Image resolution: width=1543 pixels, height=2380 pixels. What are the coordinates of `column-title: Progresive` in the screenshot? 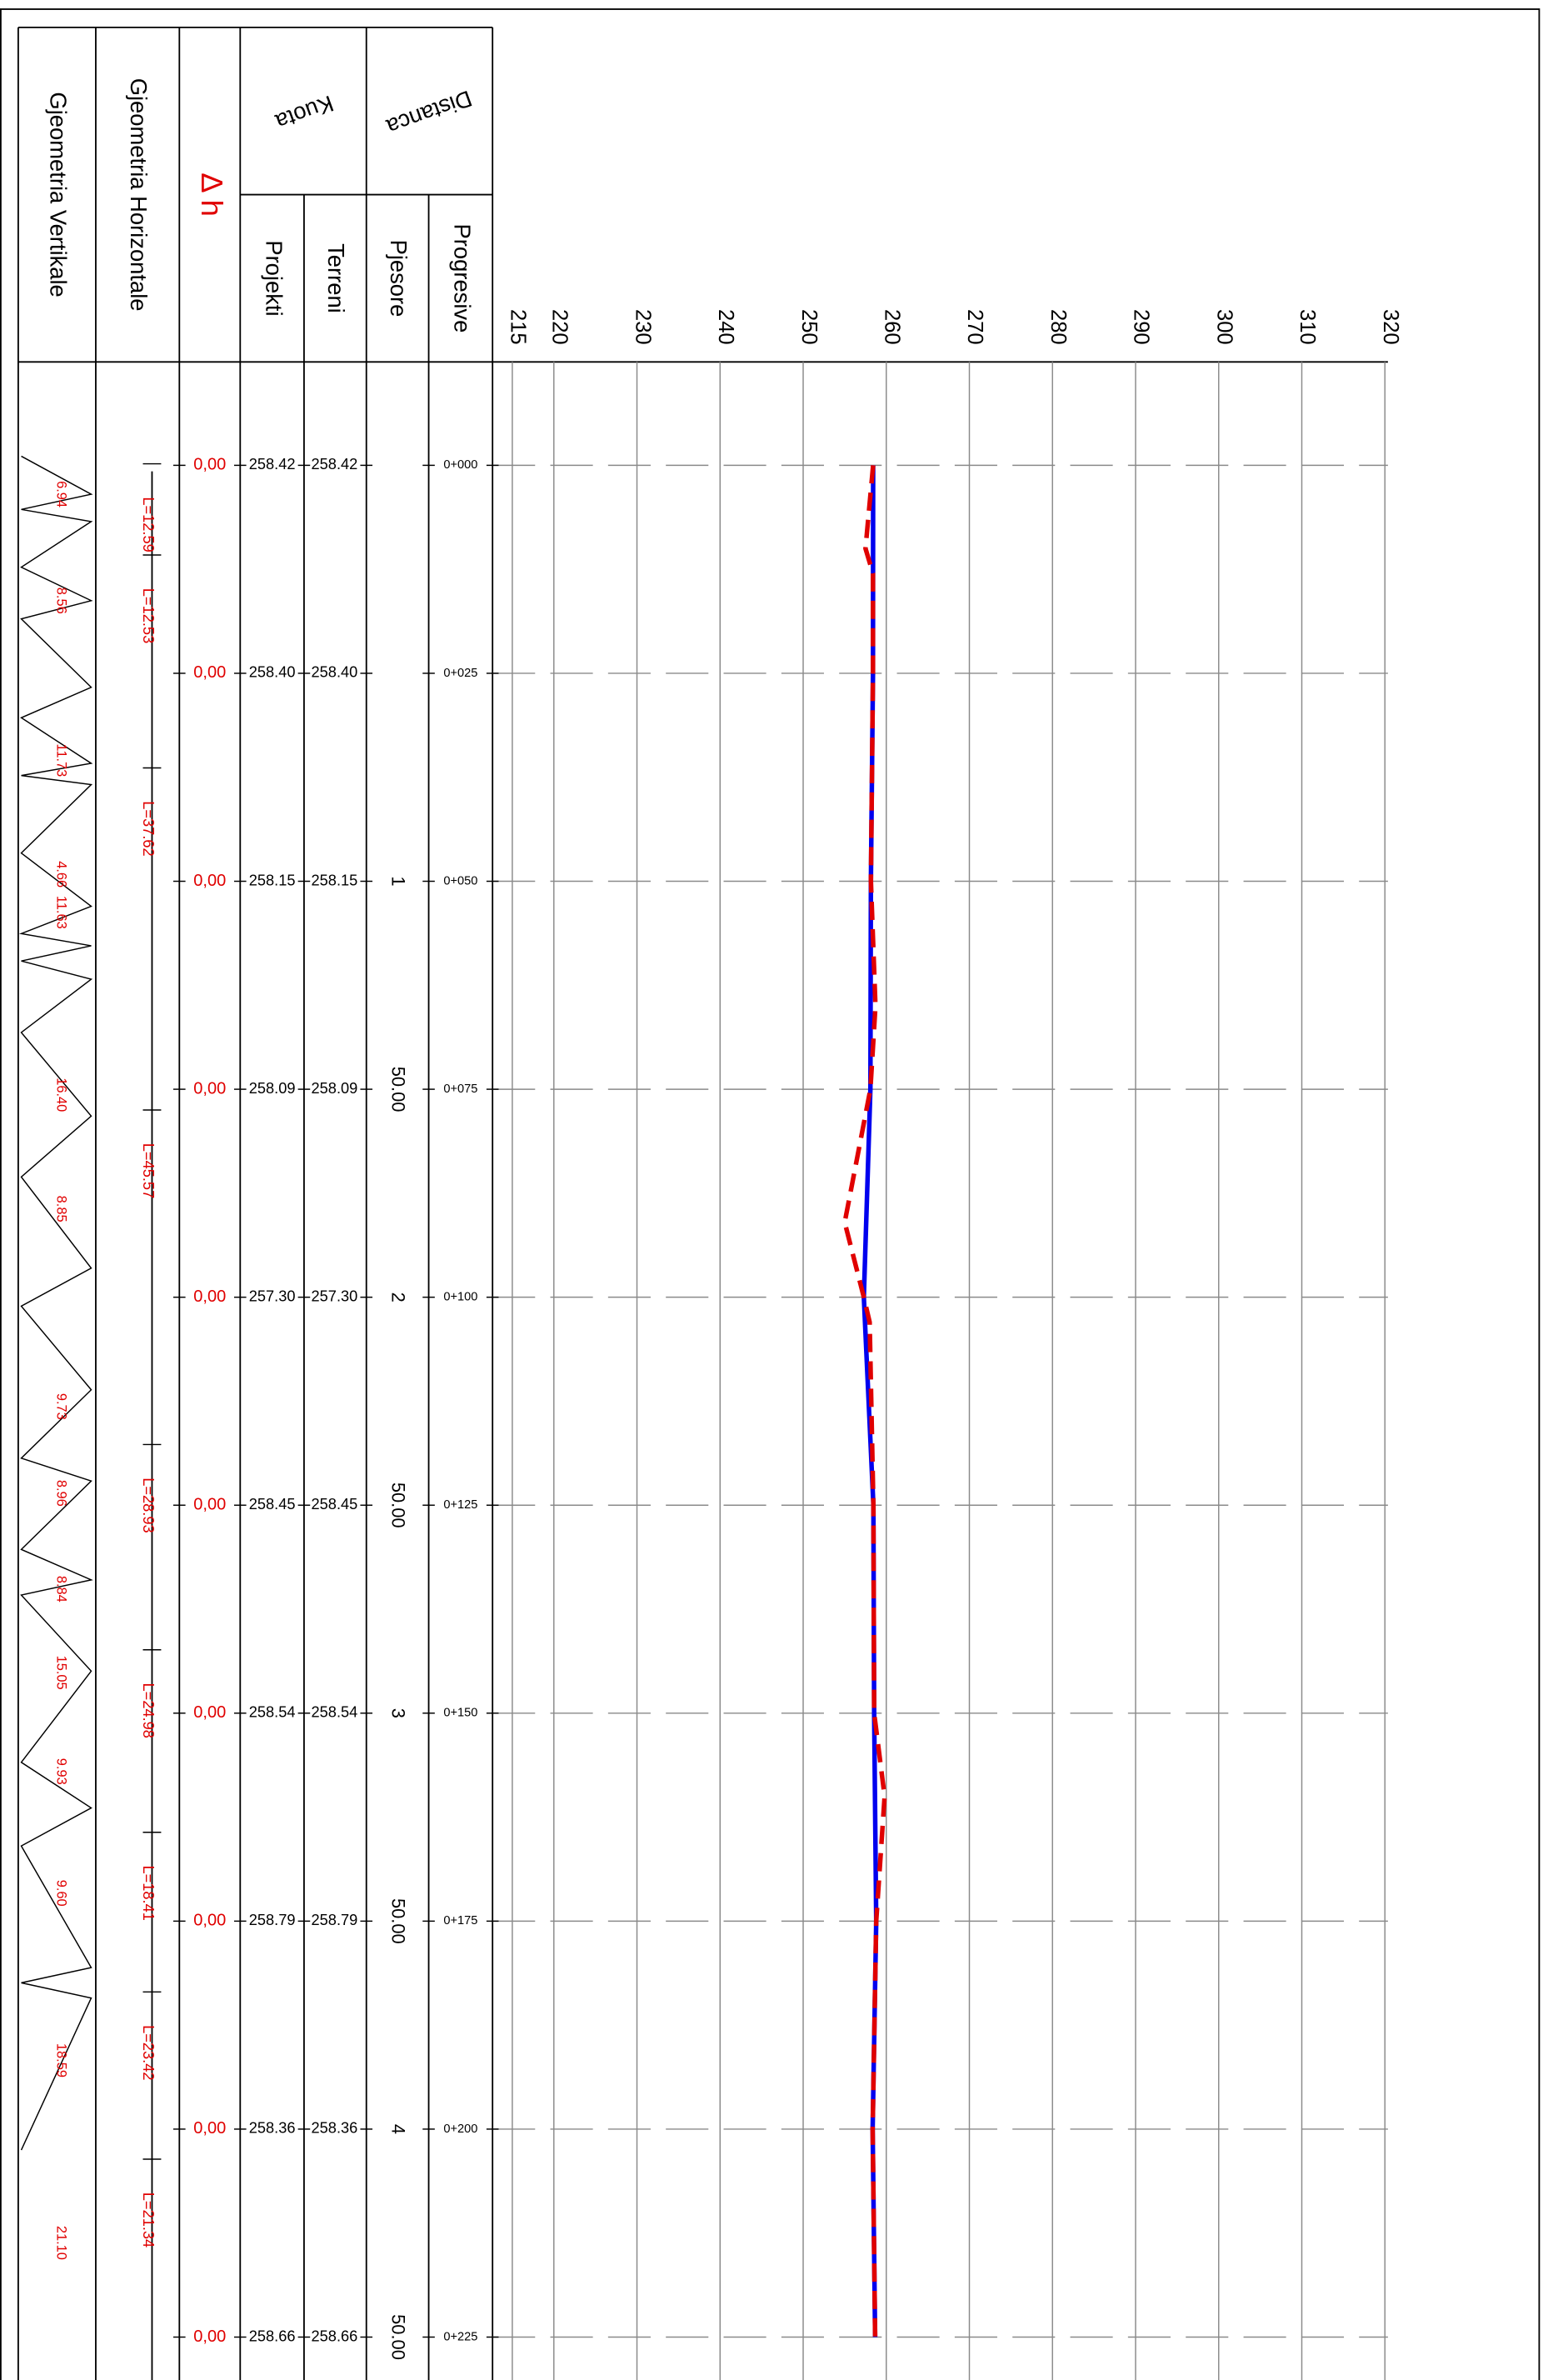 It's located at (463, 278).